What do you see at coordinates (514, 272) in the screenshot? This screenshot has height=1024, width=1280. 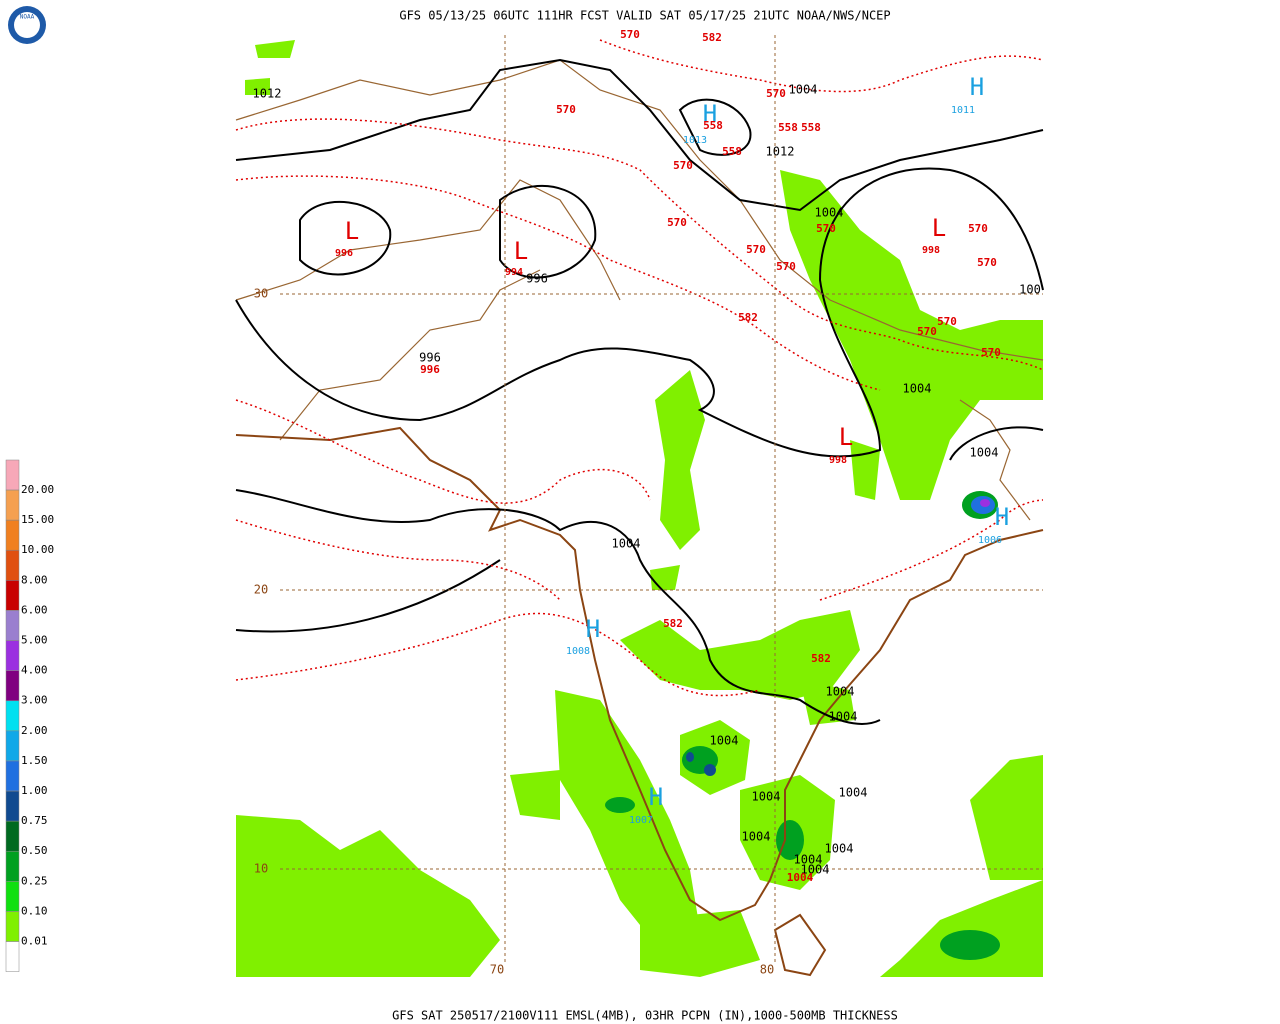 I see `low-pressure: 994` at bounding box center [514, 272].